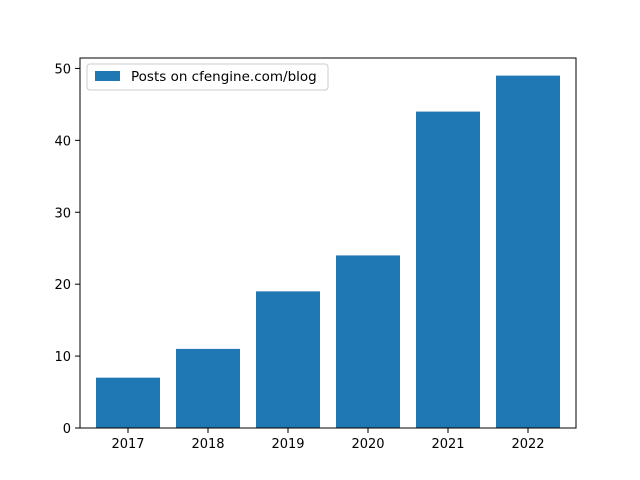 The height and width of the screenshot is (480, 640). I want to click on x-tick-label-2017: 2017, so click(127, 444).